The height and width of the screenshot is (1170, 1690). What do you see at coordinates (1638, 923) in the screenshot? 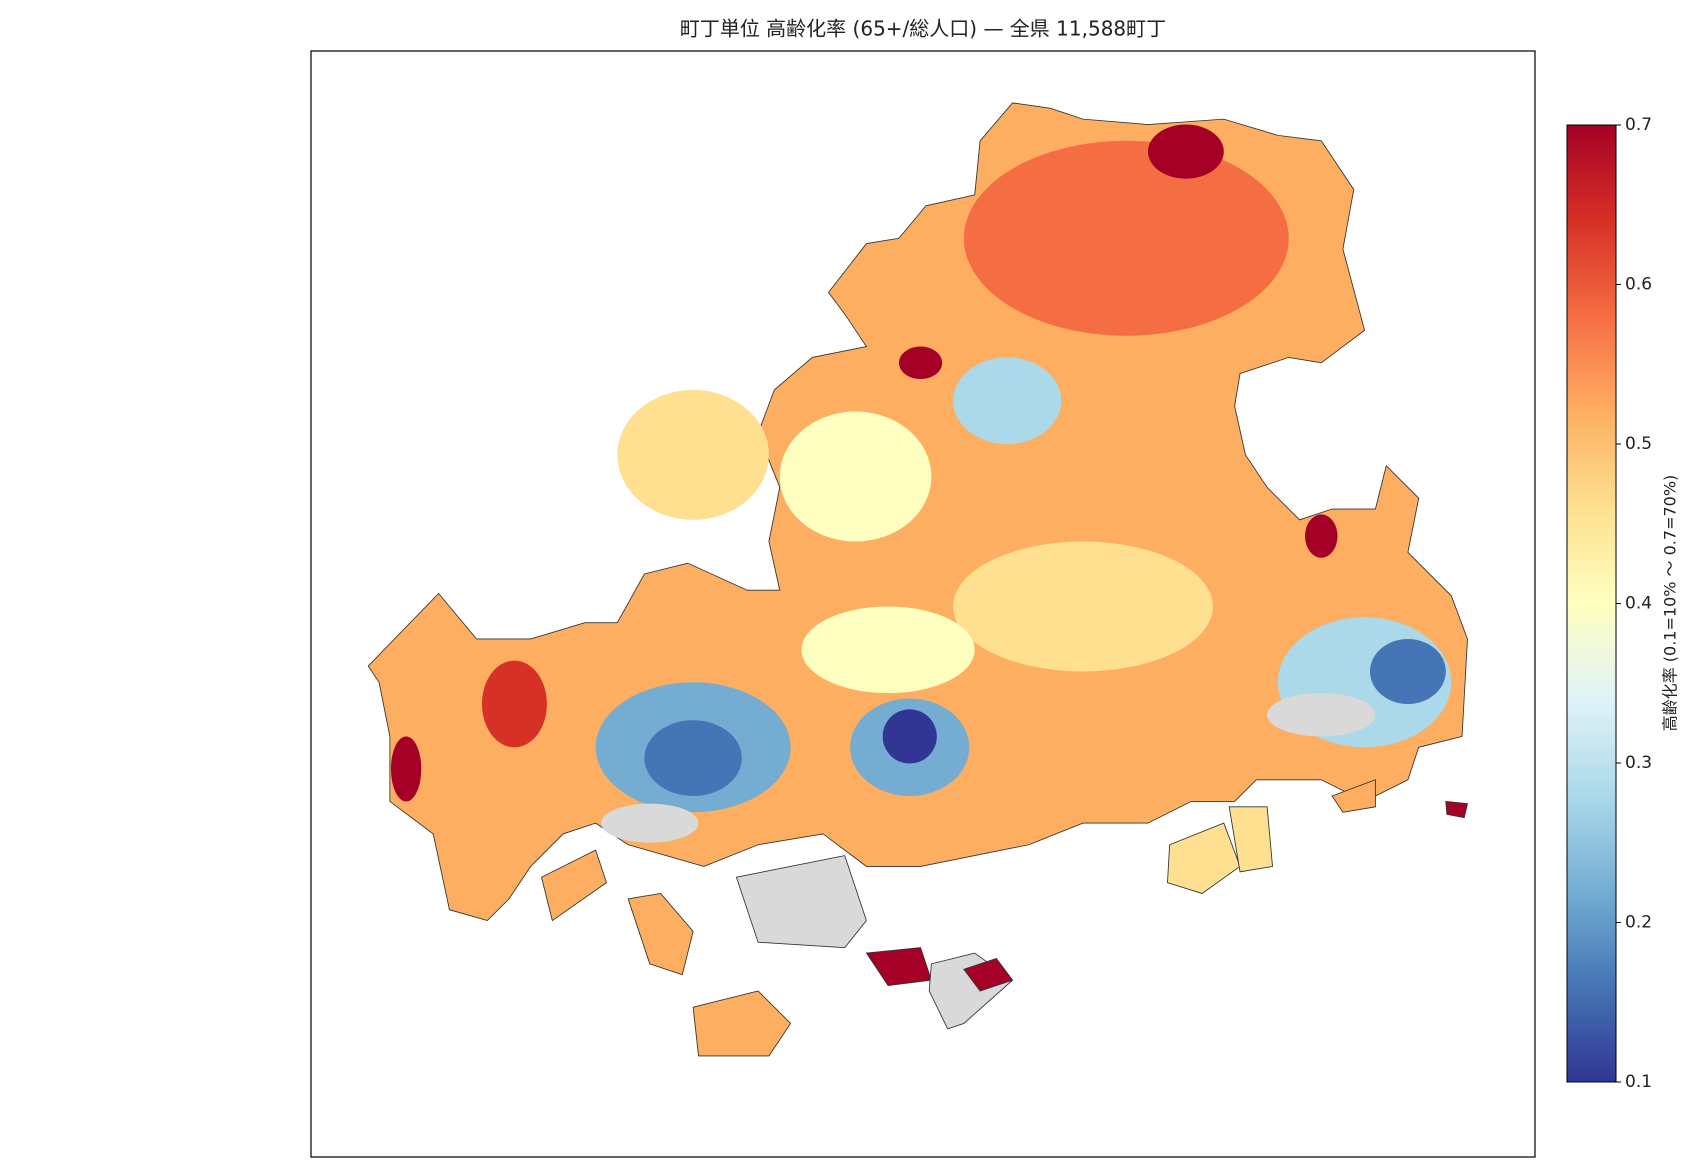
I see `colorbar-tick-label: 0.2` at bounding box center [1638, 923].